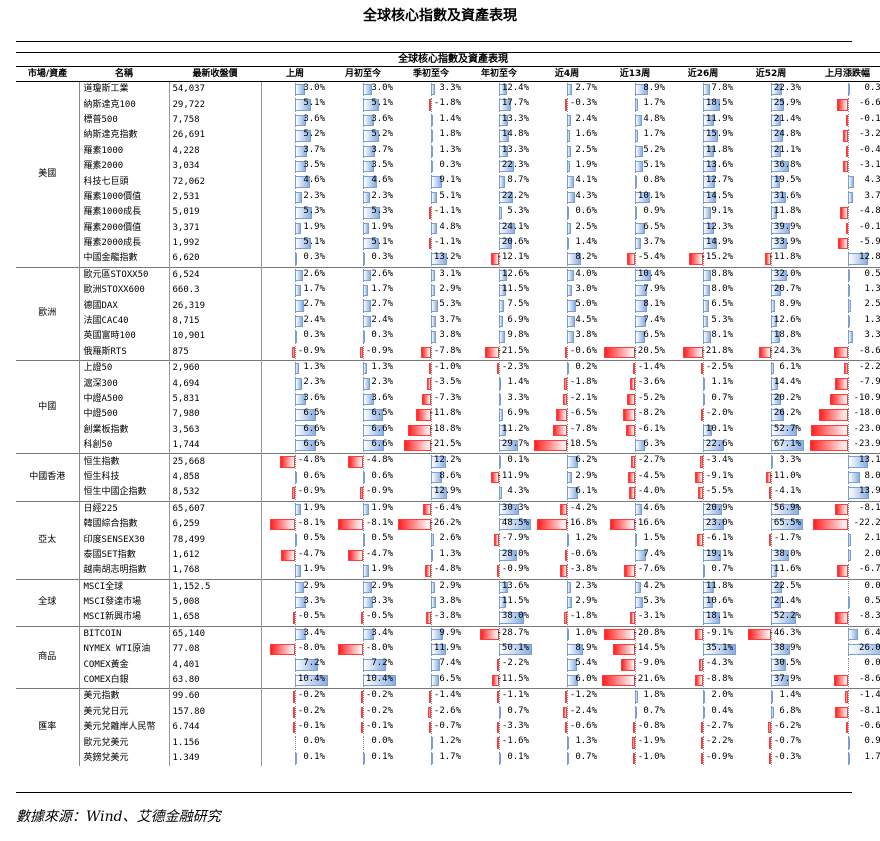 The image size is (880, 841). I want to click on pct-cell: 6.2%, so click(567, 461).